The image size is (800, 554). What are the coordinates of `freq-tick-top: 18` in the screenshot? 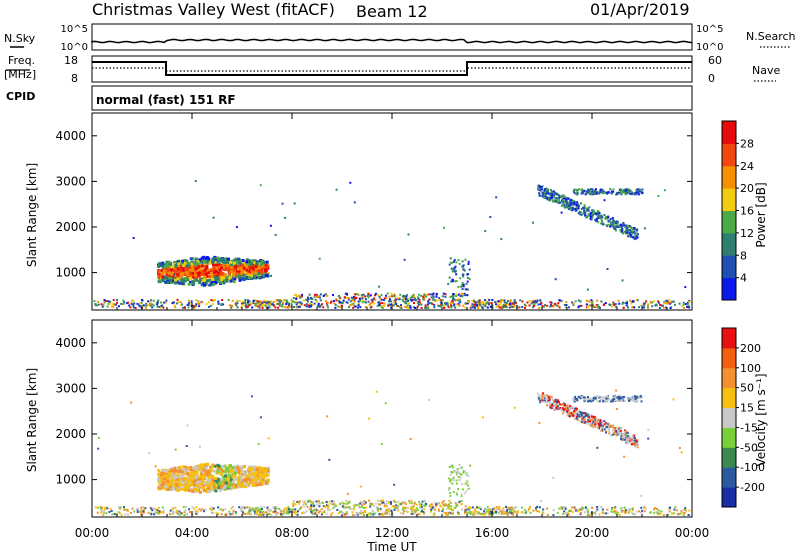 It's located at (71, 60).